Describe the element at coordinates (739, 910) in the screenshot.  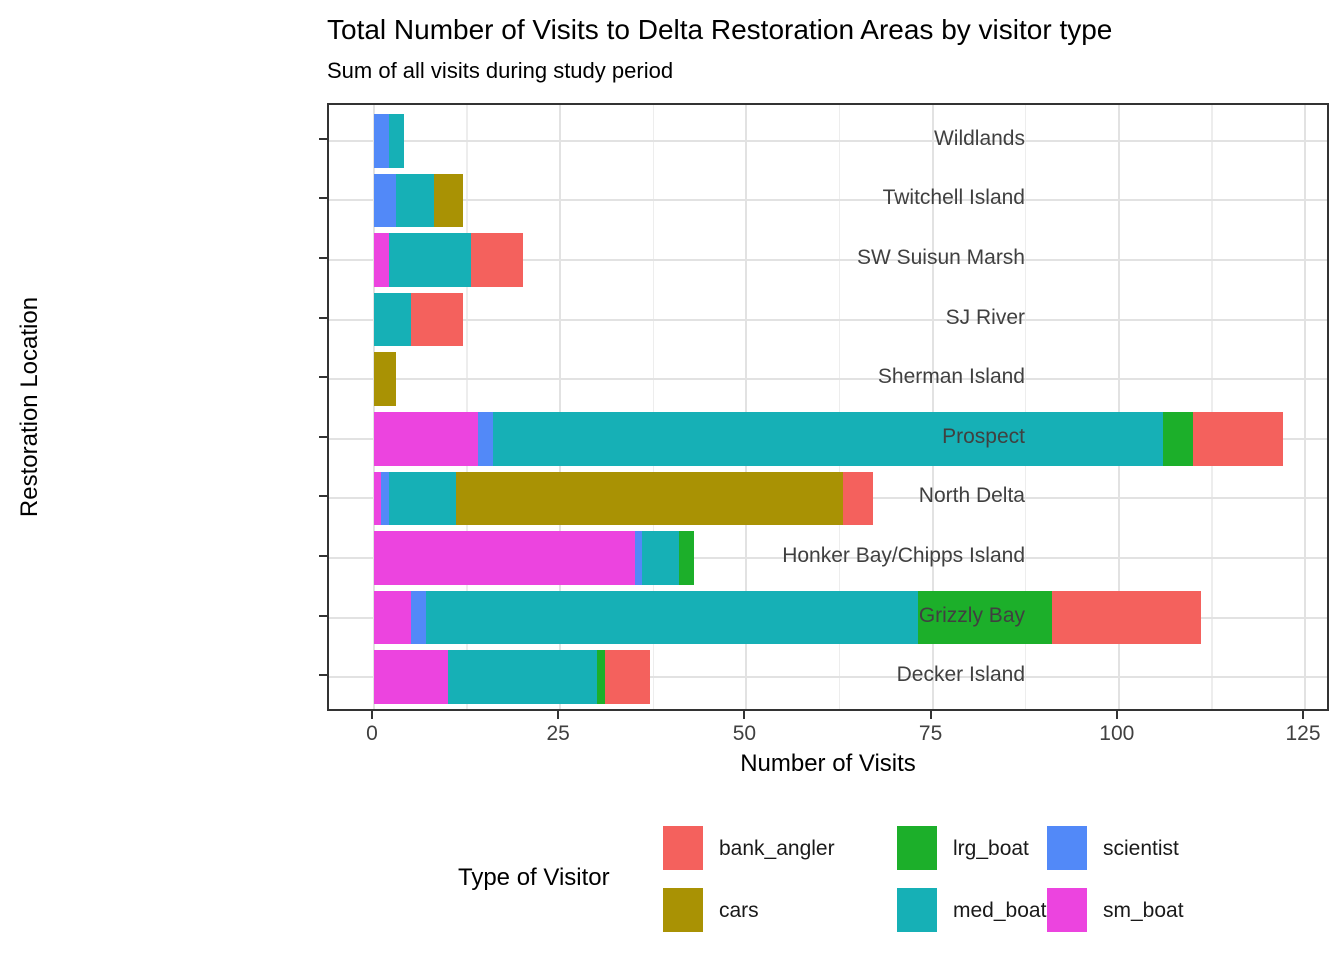
I see `legend-label: cars` at that location.